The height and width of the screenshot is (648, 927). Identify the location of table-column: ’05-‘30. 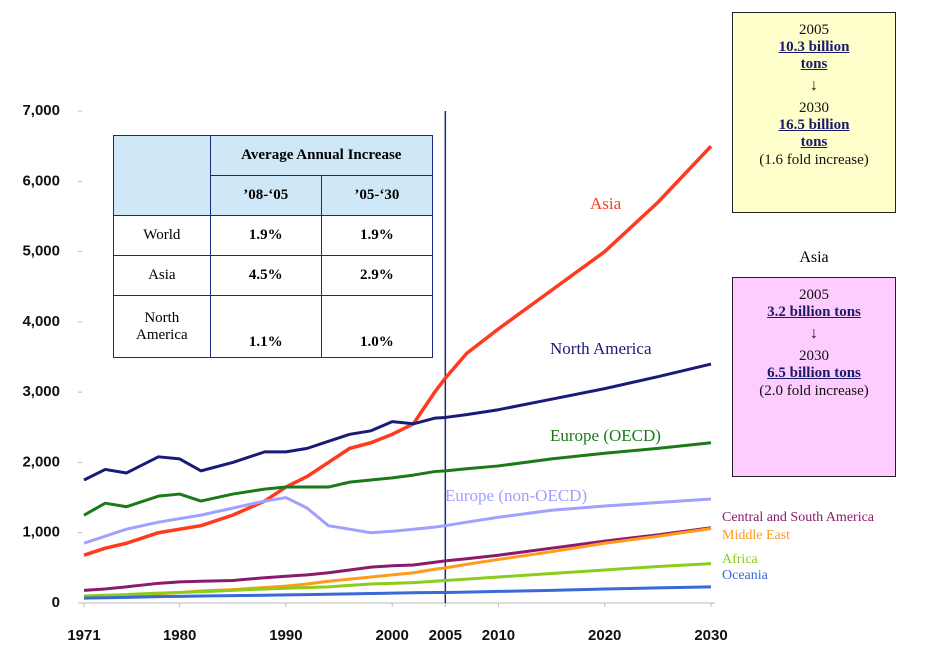
(377, 195).